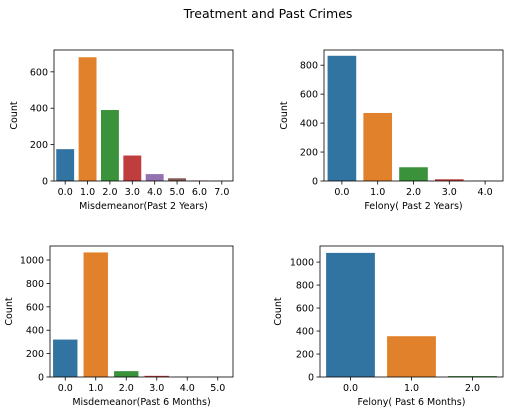 This screenshot has width=506, height=414. What do you see at coordinates (413, 206) in the screenshot?
I see `x-axis-label: Felony( Past 2 Years)` at bounding box center [413, 206].